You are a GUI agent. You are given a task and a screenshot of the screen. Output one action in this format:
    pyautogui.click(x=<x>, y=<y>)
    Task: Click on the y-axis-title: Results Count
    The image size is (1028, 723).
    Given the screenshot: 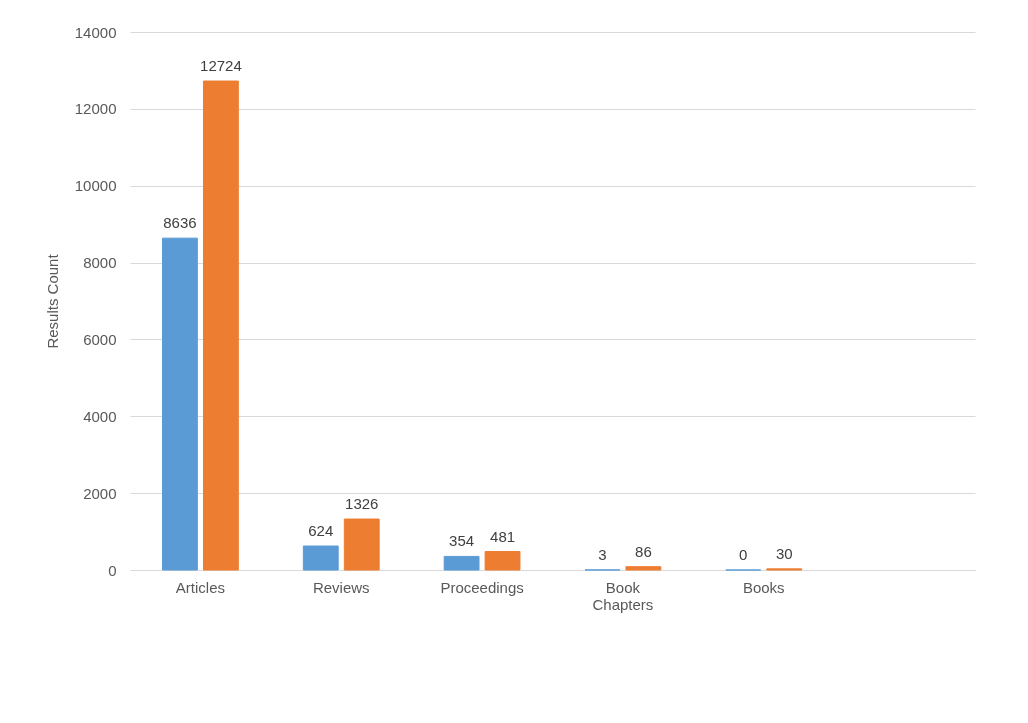 What is the action you would take?
    pyautogui.click(x=52, y=301)
    